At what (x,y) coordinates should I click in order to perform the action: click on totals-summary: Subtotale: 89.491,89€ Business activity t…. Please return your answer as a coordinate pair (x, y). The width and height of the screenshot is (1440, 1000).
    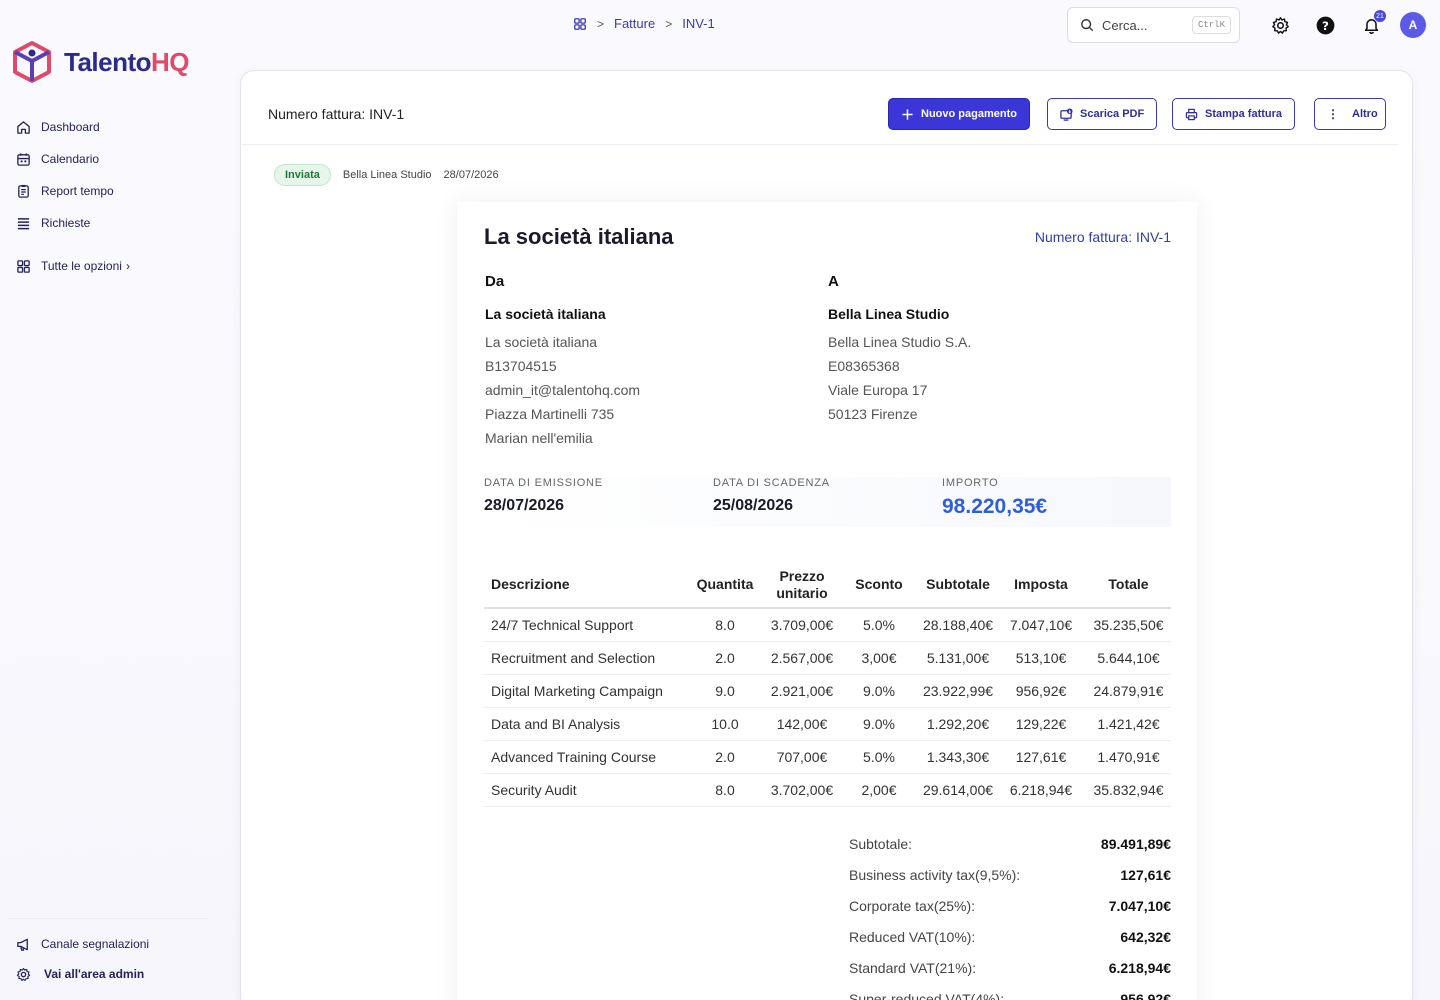
    Looking at the image, I should click on (1010, 914).